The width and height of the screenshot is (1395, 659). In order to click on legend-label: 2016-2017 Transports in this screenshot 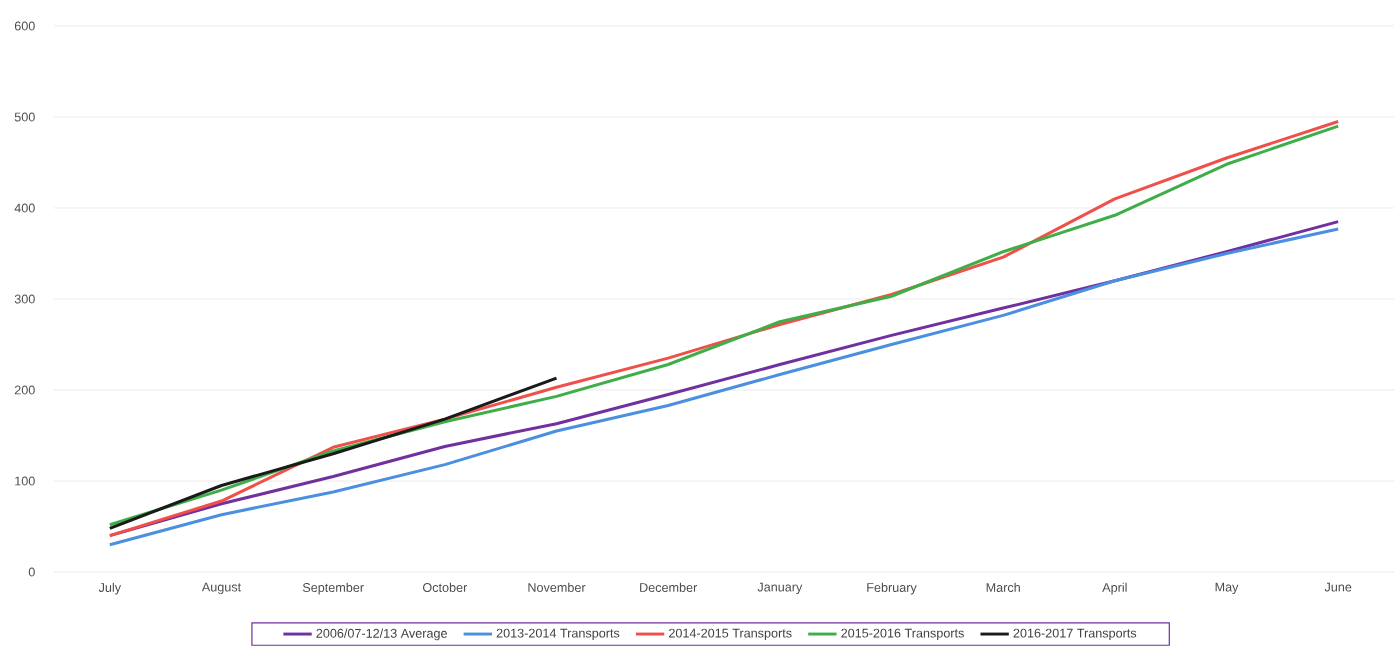, I will do `click(1075, 634)`.